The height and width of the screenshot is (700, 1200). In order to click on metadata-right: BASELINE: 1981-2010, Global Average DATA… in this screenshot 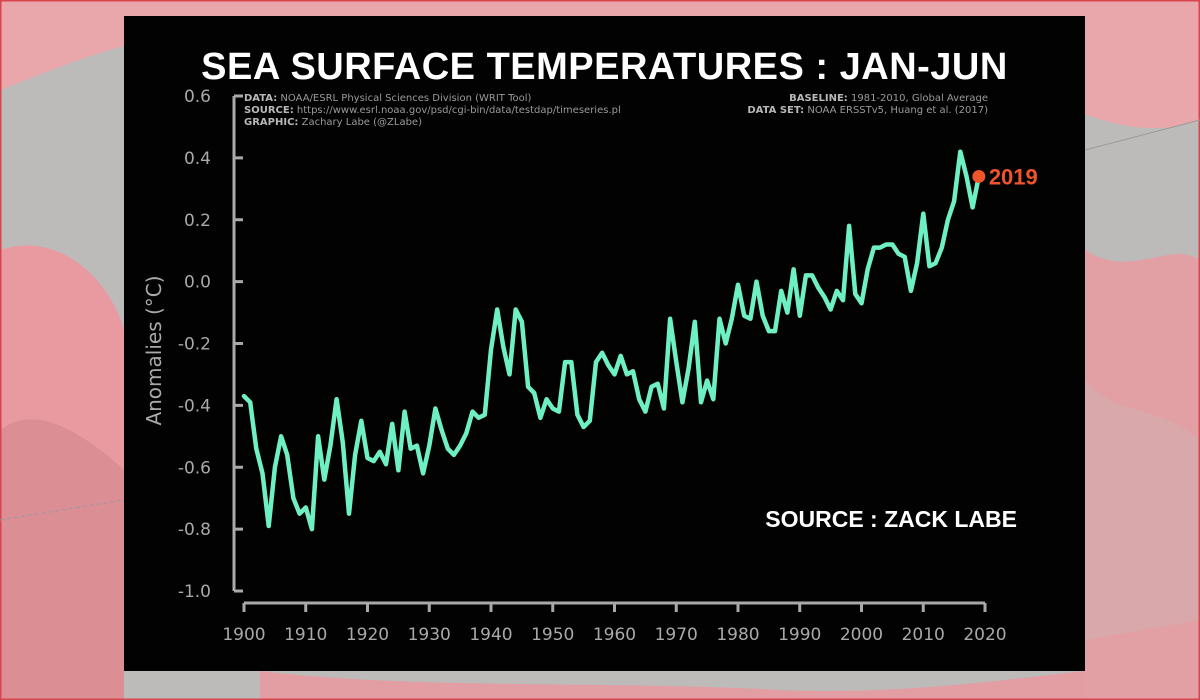, I will do `click(867, 105)`.